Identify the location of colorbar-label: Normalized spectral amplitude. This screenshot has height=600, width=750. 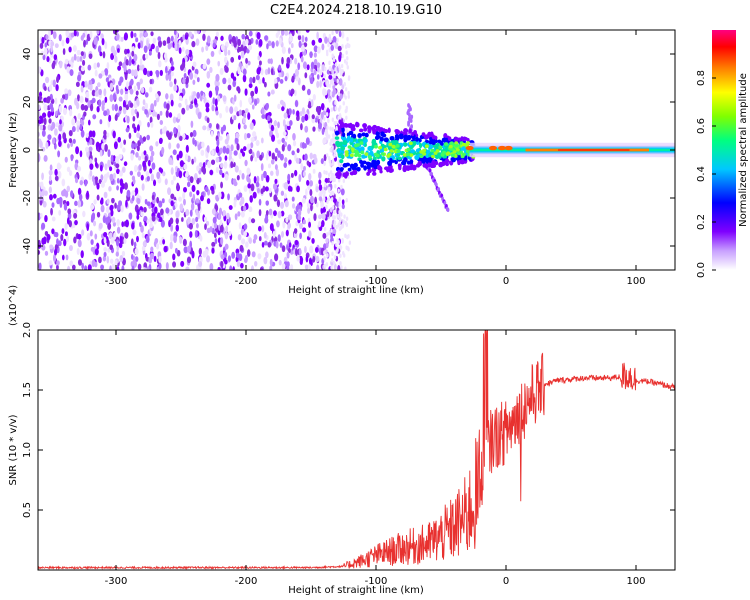
(743, 150).